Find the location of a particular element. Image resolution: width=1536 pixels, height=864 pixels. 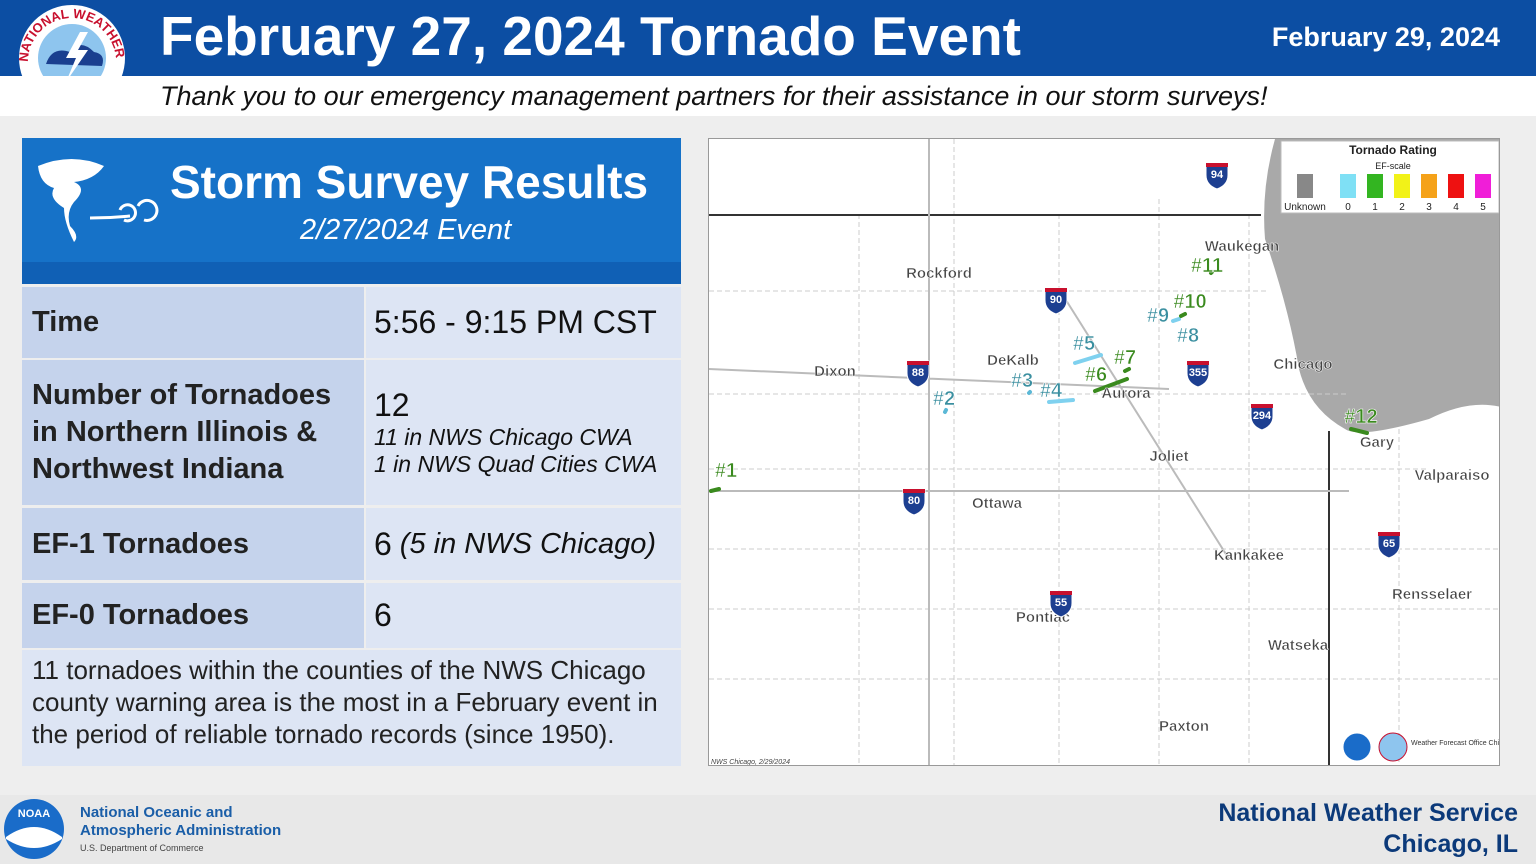

nws-name: National Weather Service is located at coordinates (1368, 813).